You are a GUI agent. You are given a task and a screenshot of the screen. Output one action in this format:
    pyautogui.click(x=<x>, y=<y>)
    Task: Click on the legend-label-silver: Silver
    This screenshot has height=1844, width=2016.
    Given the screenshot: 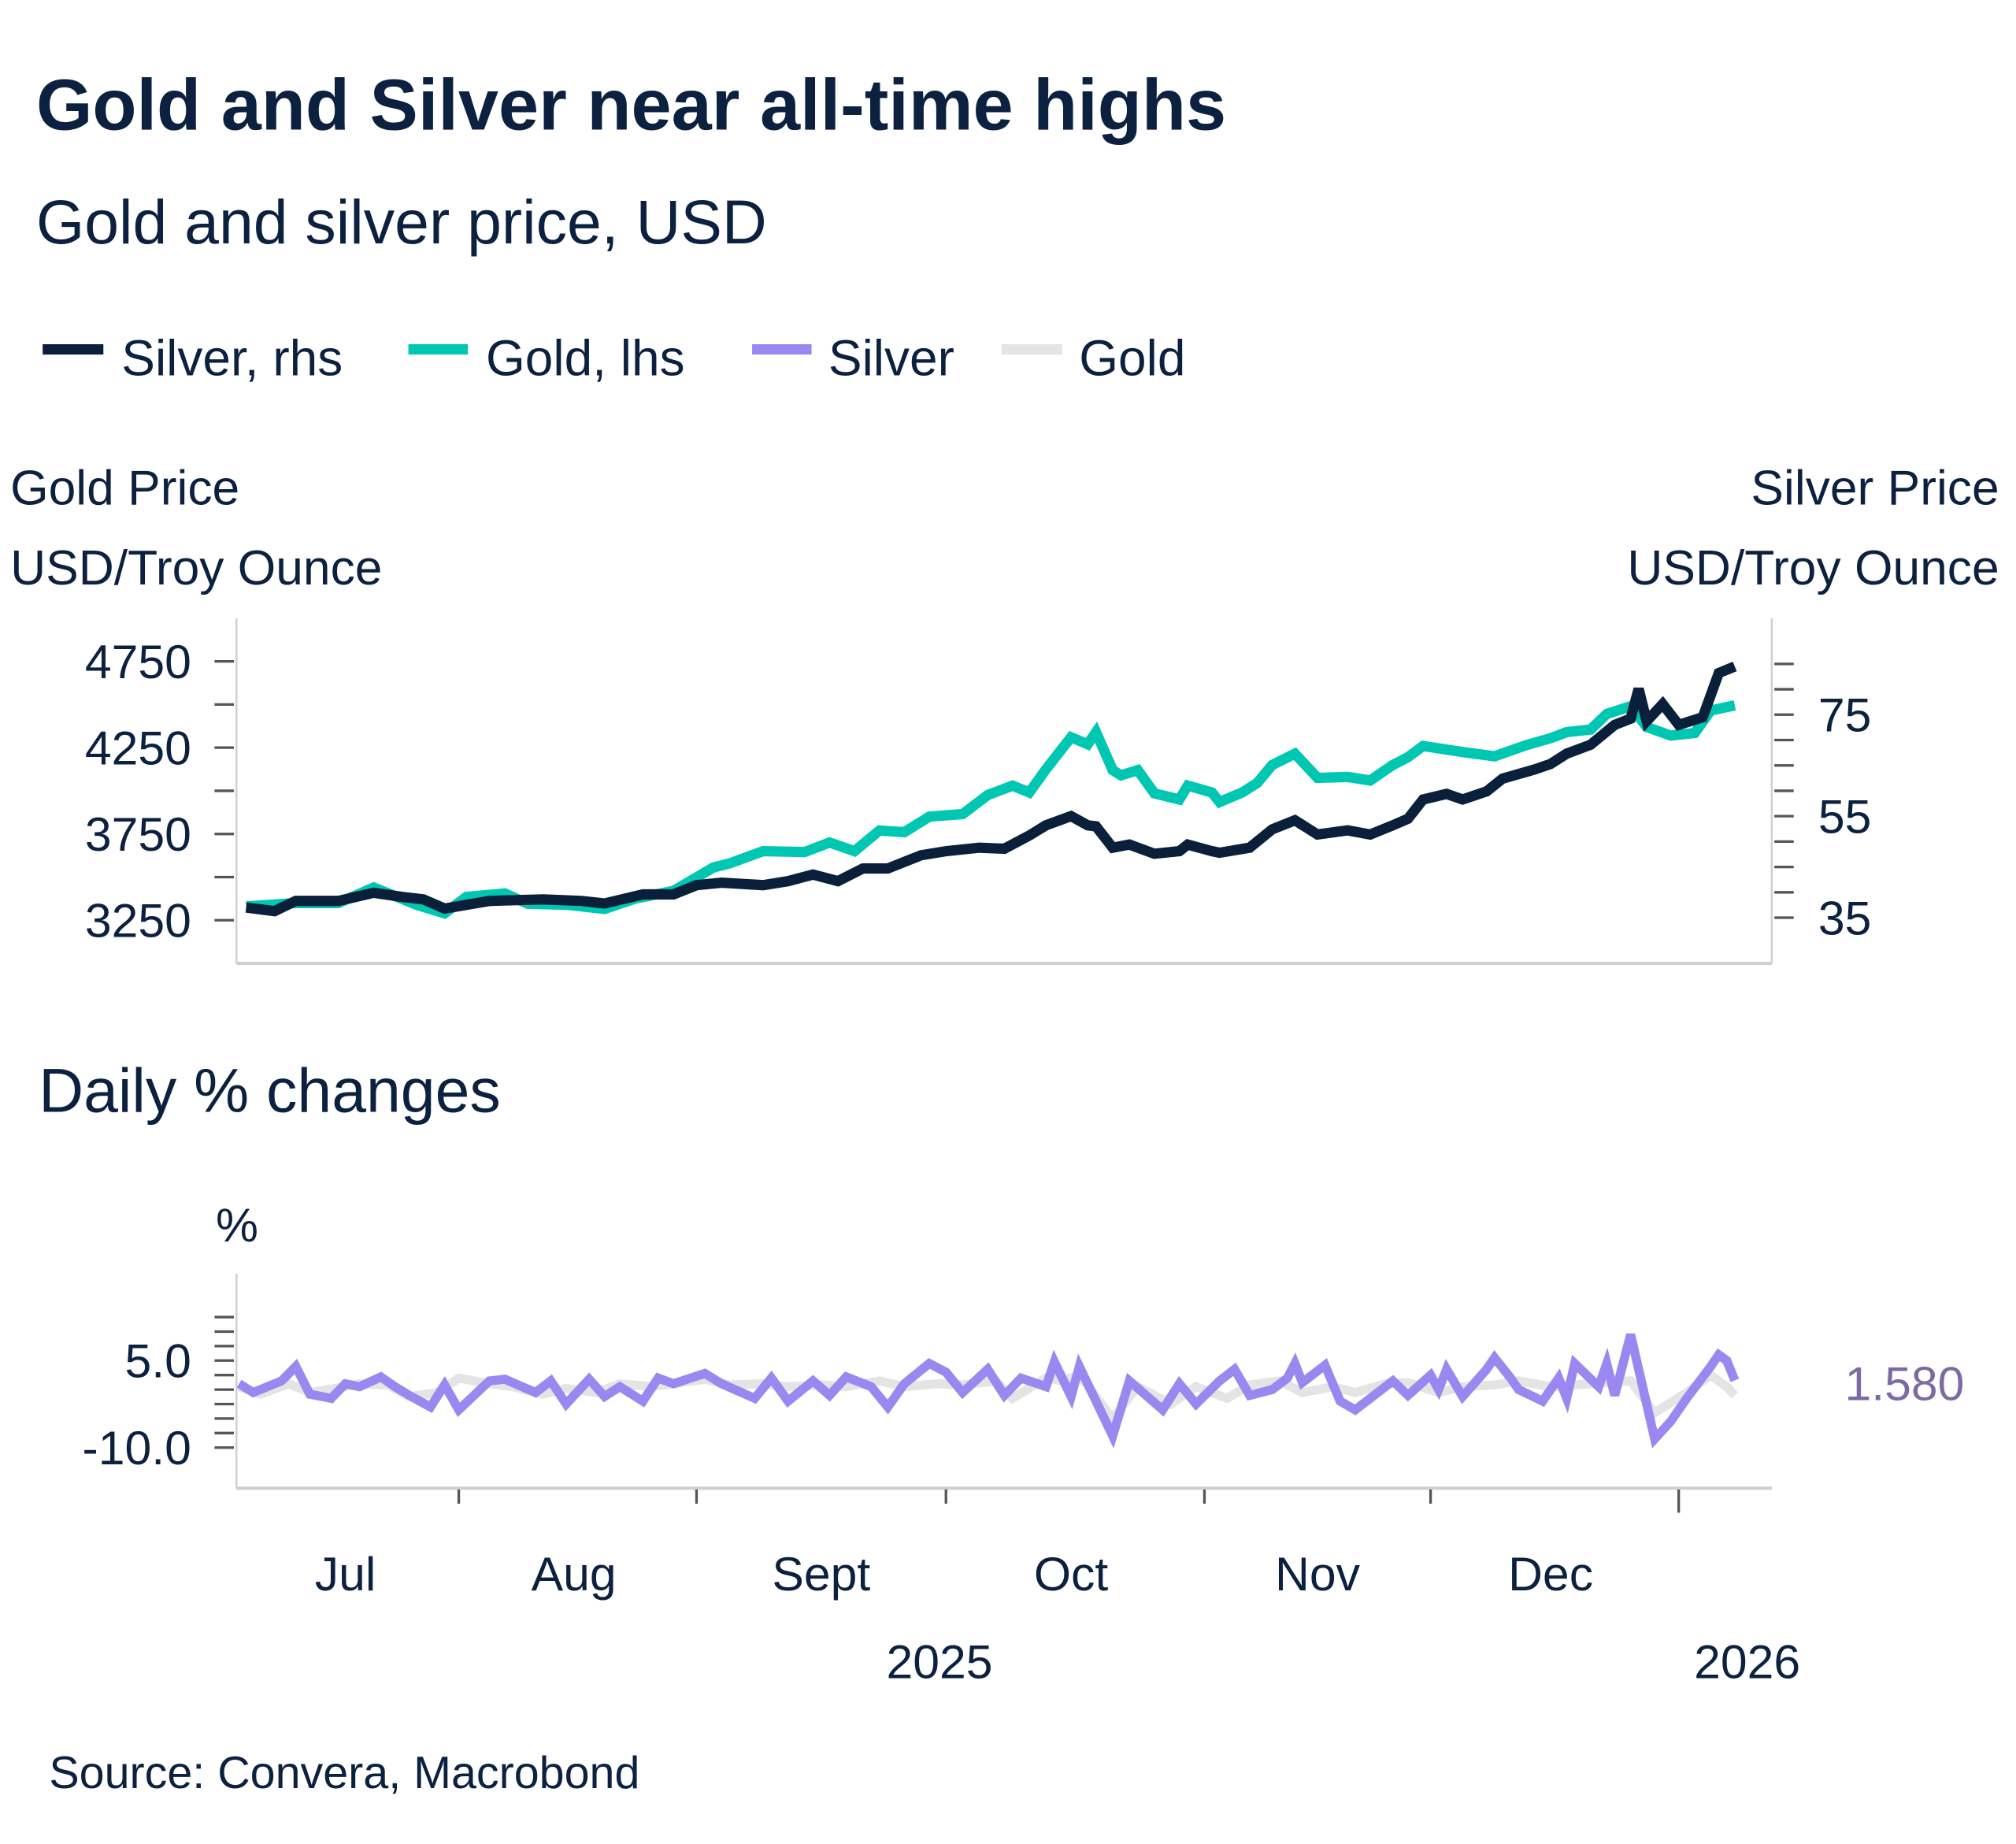 What is the action you would take?
    pyautogui.click(x=891, y=357)
    